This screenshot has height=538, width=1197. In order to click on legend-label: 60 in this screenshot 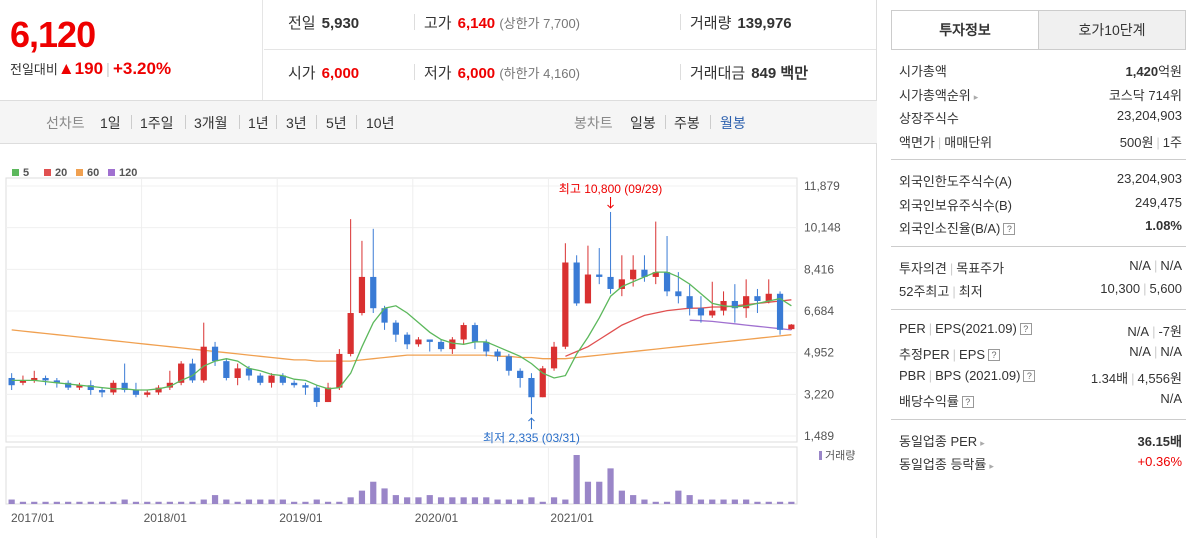, I will do `click(93, 173)`.